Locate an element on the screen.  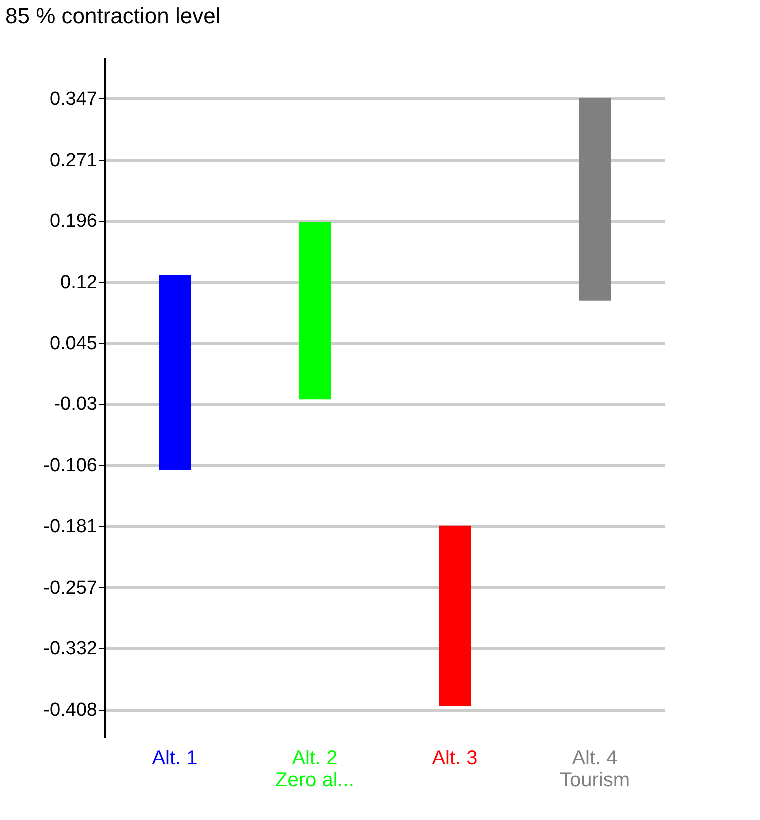
y-tick-label: -0.257 is located at coordinates (71, 588).